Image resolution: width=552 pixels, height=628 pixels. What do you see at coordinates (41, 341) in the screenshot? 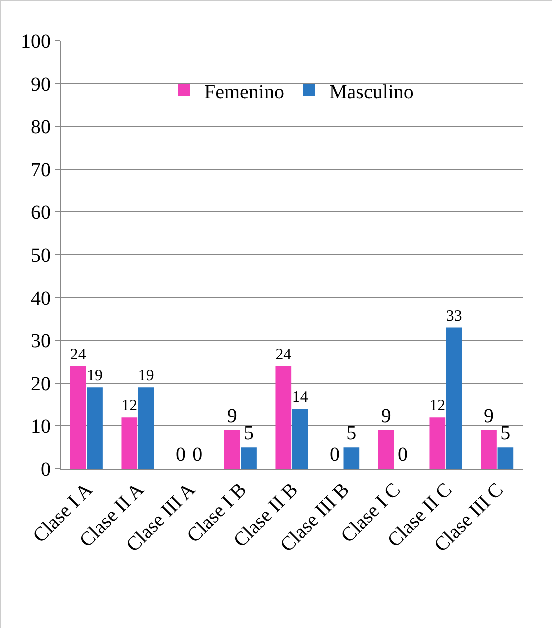
I see `y-tick-label: 30` at bounding box center [41, 341].